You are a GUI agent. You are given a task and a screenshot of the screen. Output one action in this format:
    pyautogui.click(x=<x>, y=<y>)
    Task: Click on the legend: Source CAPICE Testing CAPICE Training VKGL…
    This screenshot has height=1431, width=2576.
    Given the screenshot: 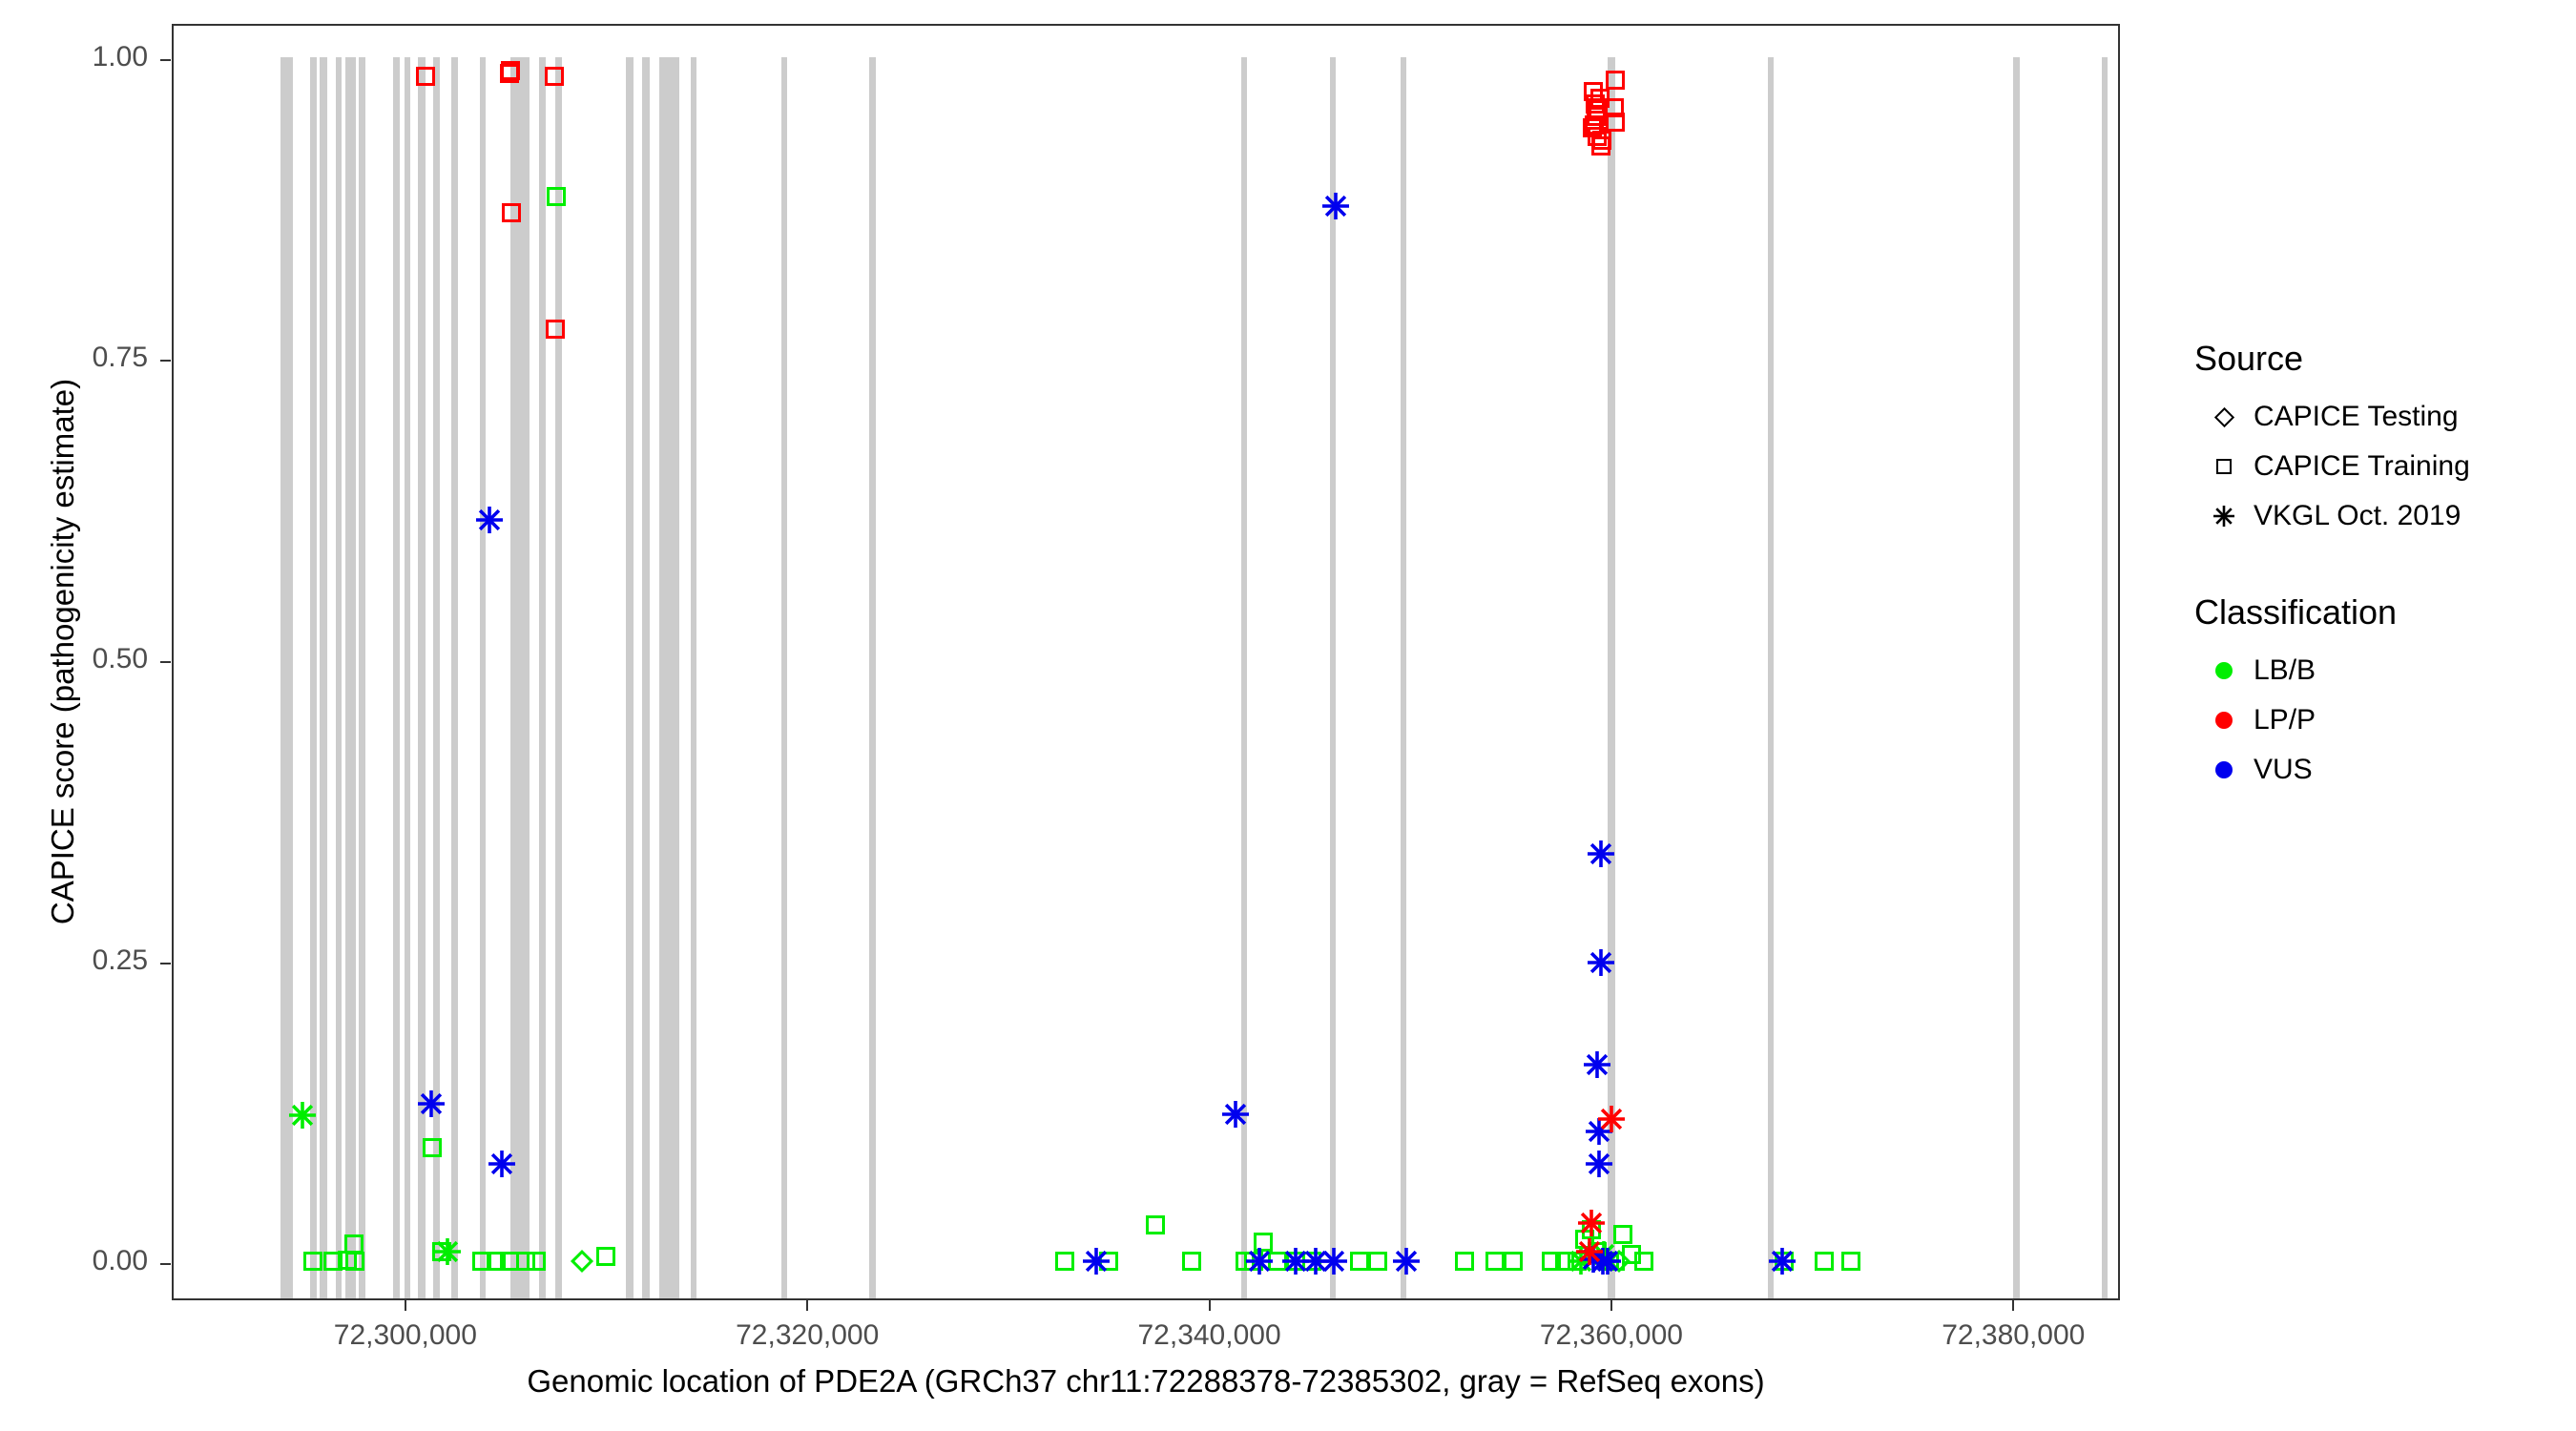 What is the action you would take?
    pyautogui.click(x=2375, y=567)
    